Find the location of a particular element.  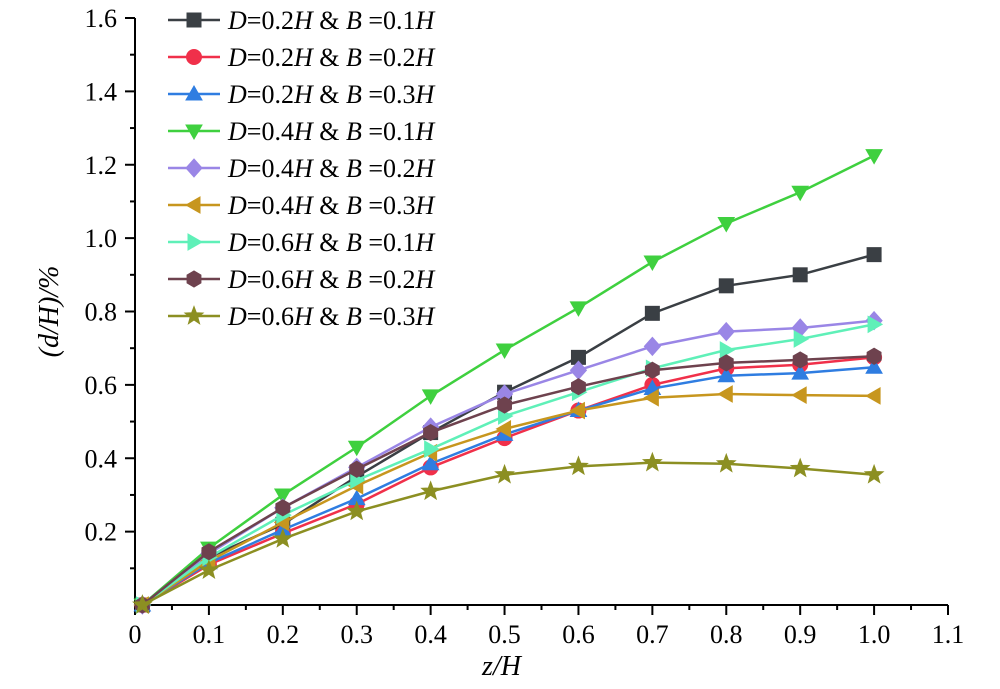

legend-entry: D=0.2H & B =0.1H is located at coordinates (302, 20).